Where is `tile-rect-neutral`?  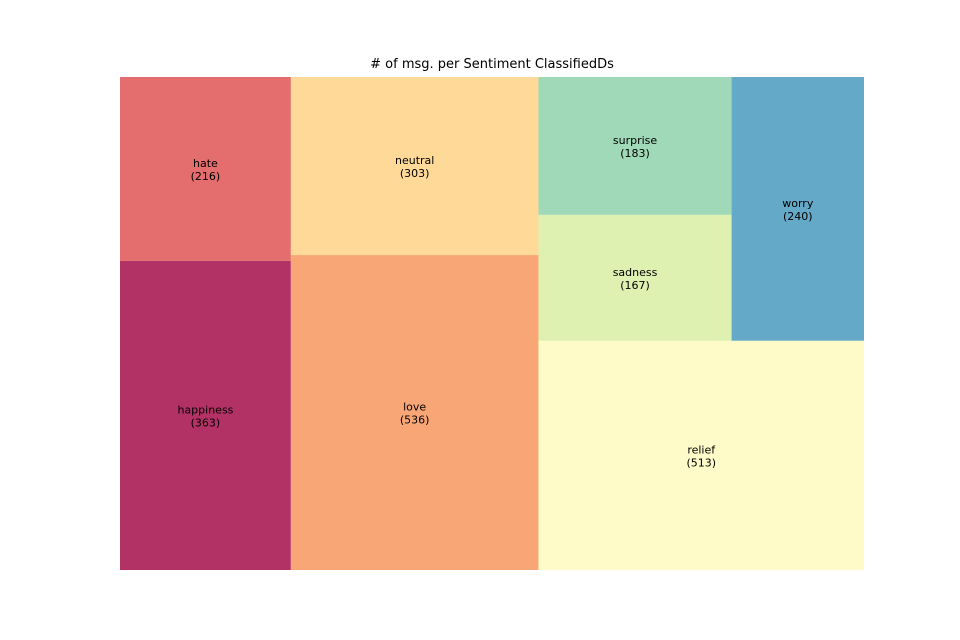 tile-rect-neutral is located at coordinates (414, 166).